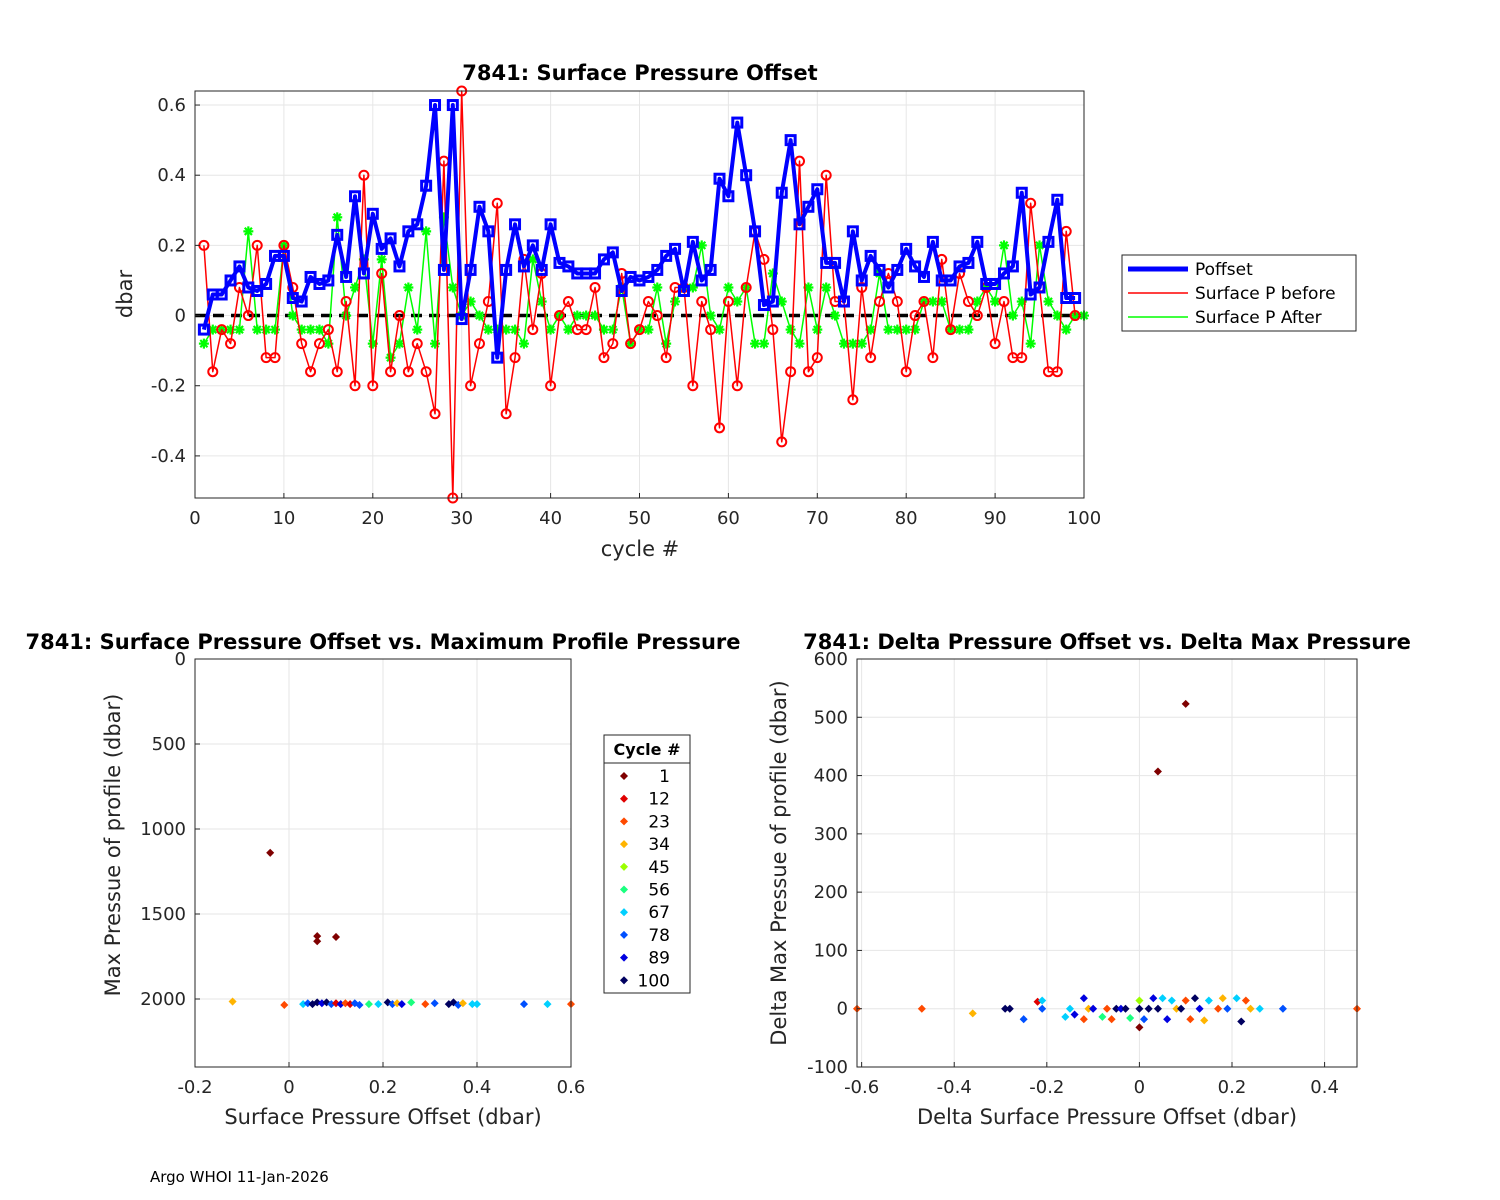 Image resolution: width=1500 pixels, height=1200 pixels. Describe the element at coordinates (861, 1087) in the screenshot. I see `x-tick-label: -0.6` at that location.